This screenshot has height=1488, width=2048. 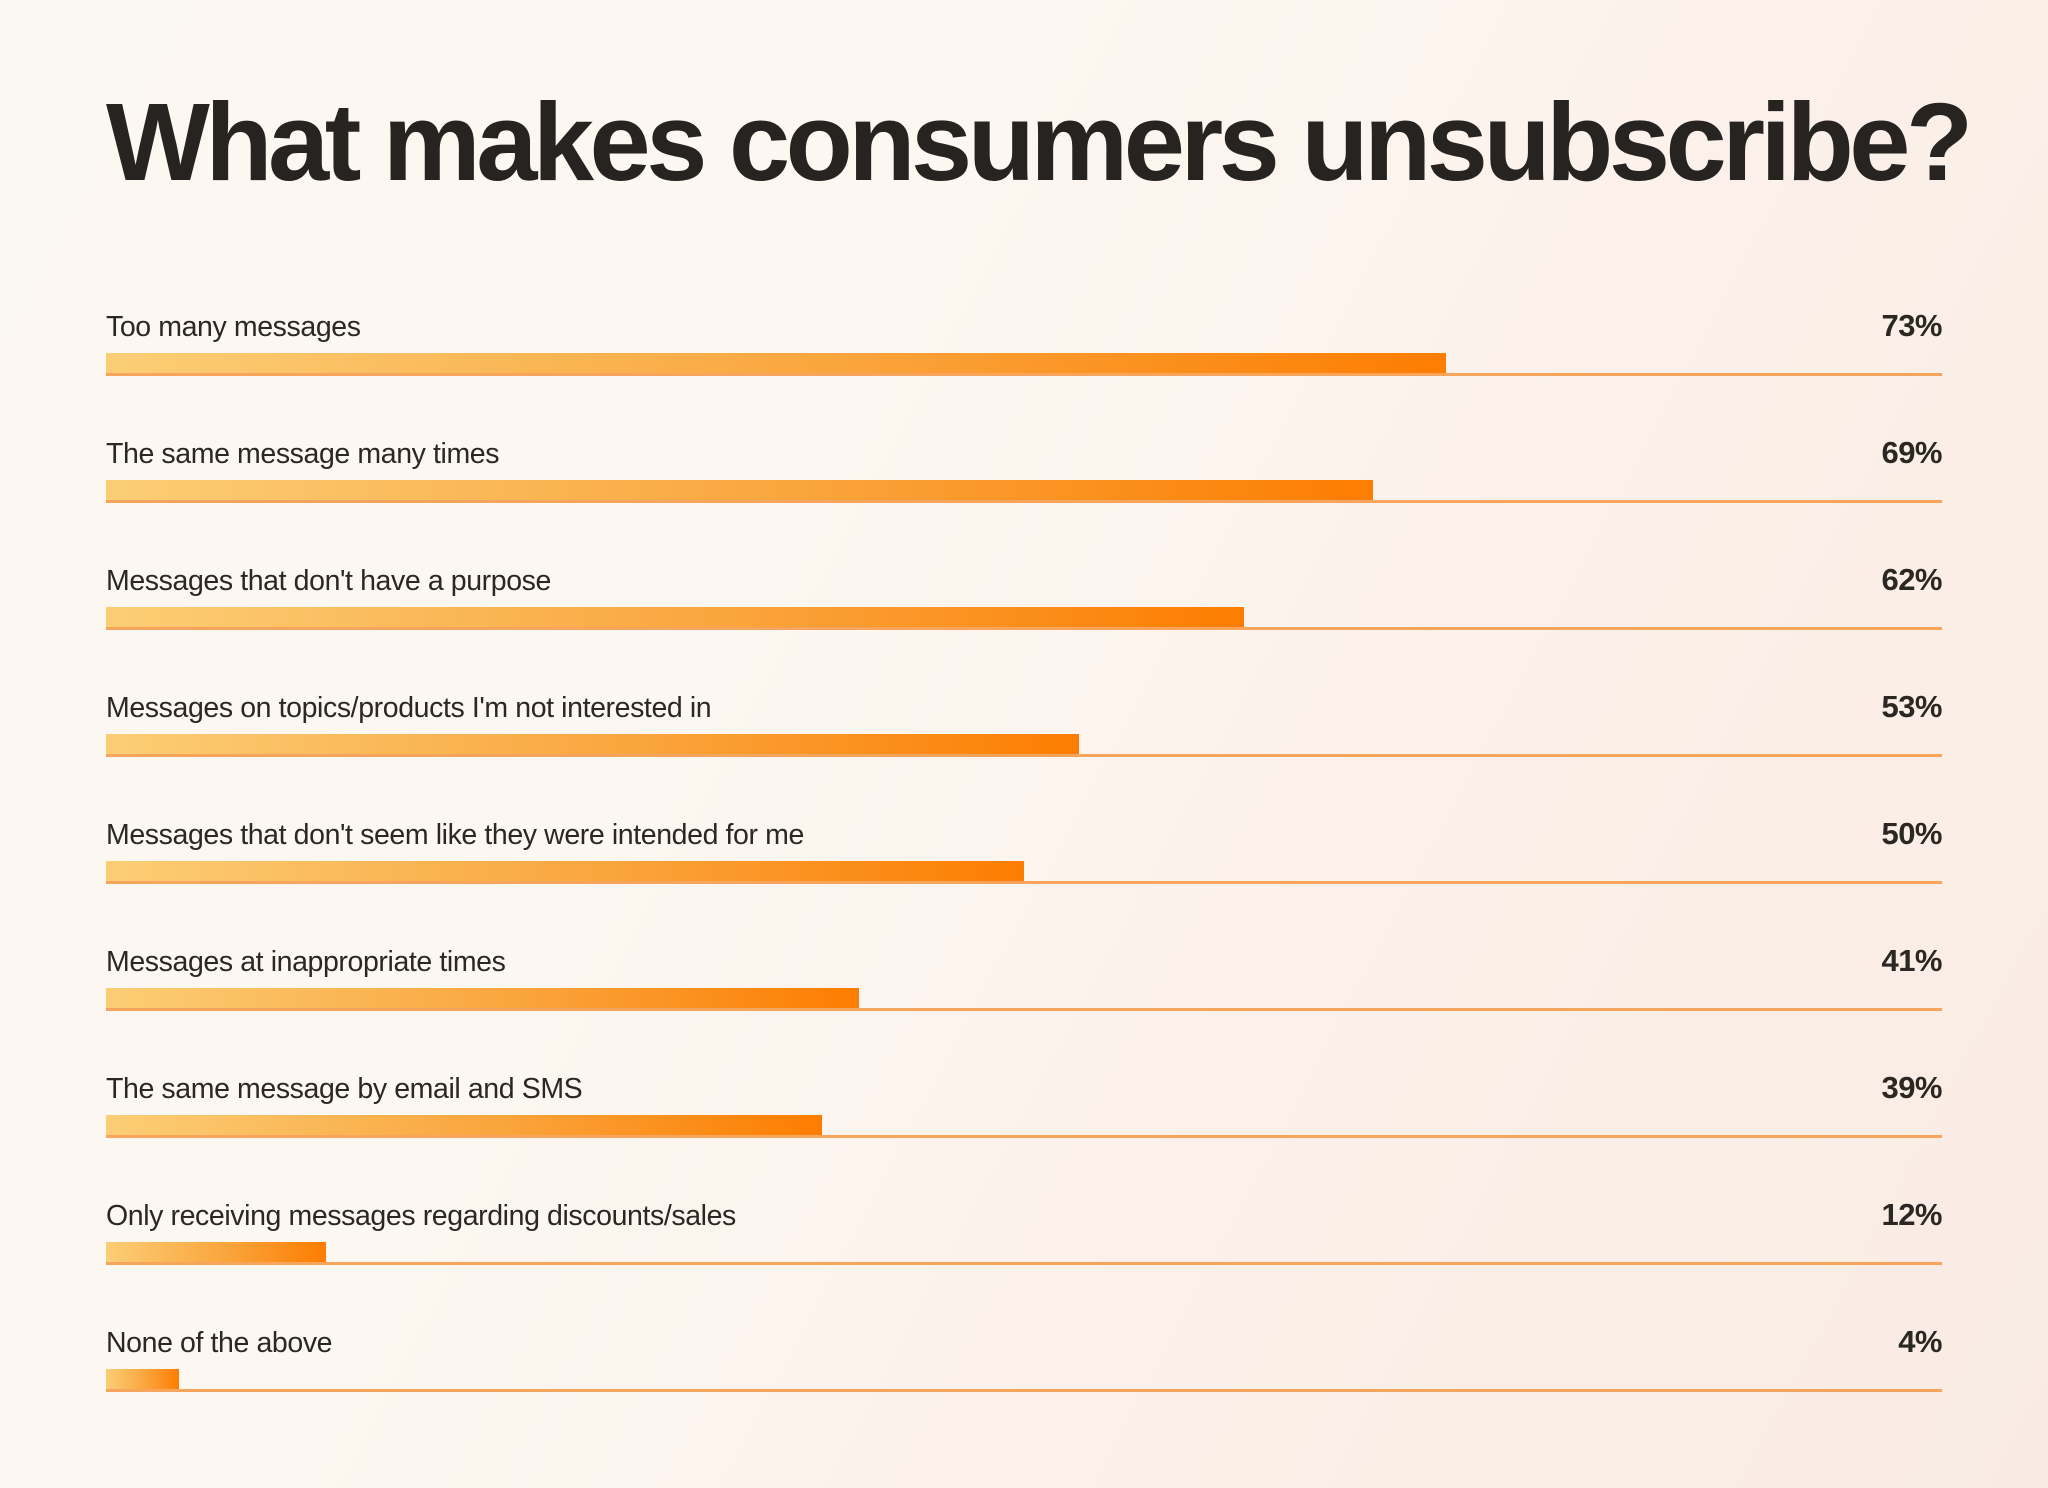 I want to click on chart-row: The same message many times 69%, so click(x=1024, y=468).